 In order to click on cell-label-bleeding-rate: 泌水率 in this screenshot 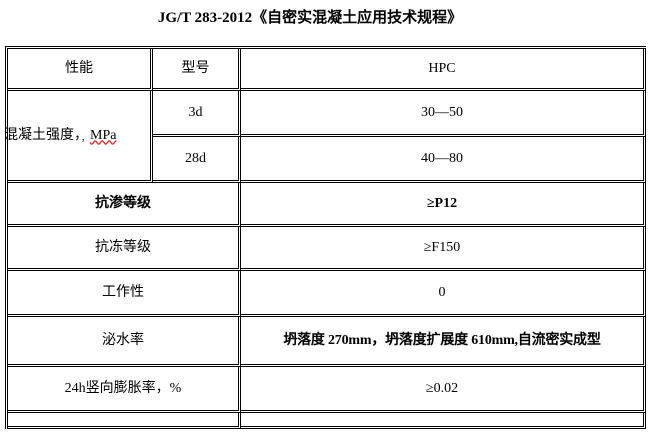, I will do `click(124, 342)`.